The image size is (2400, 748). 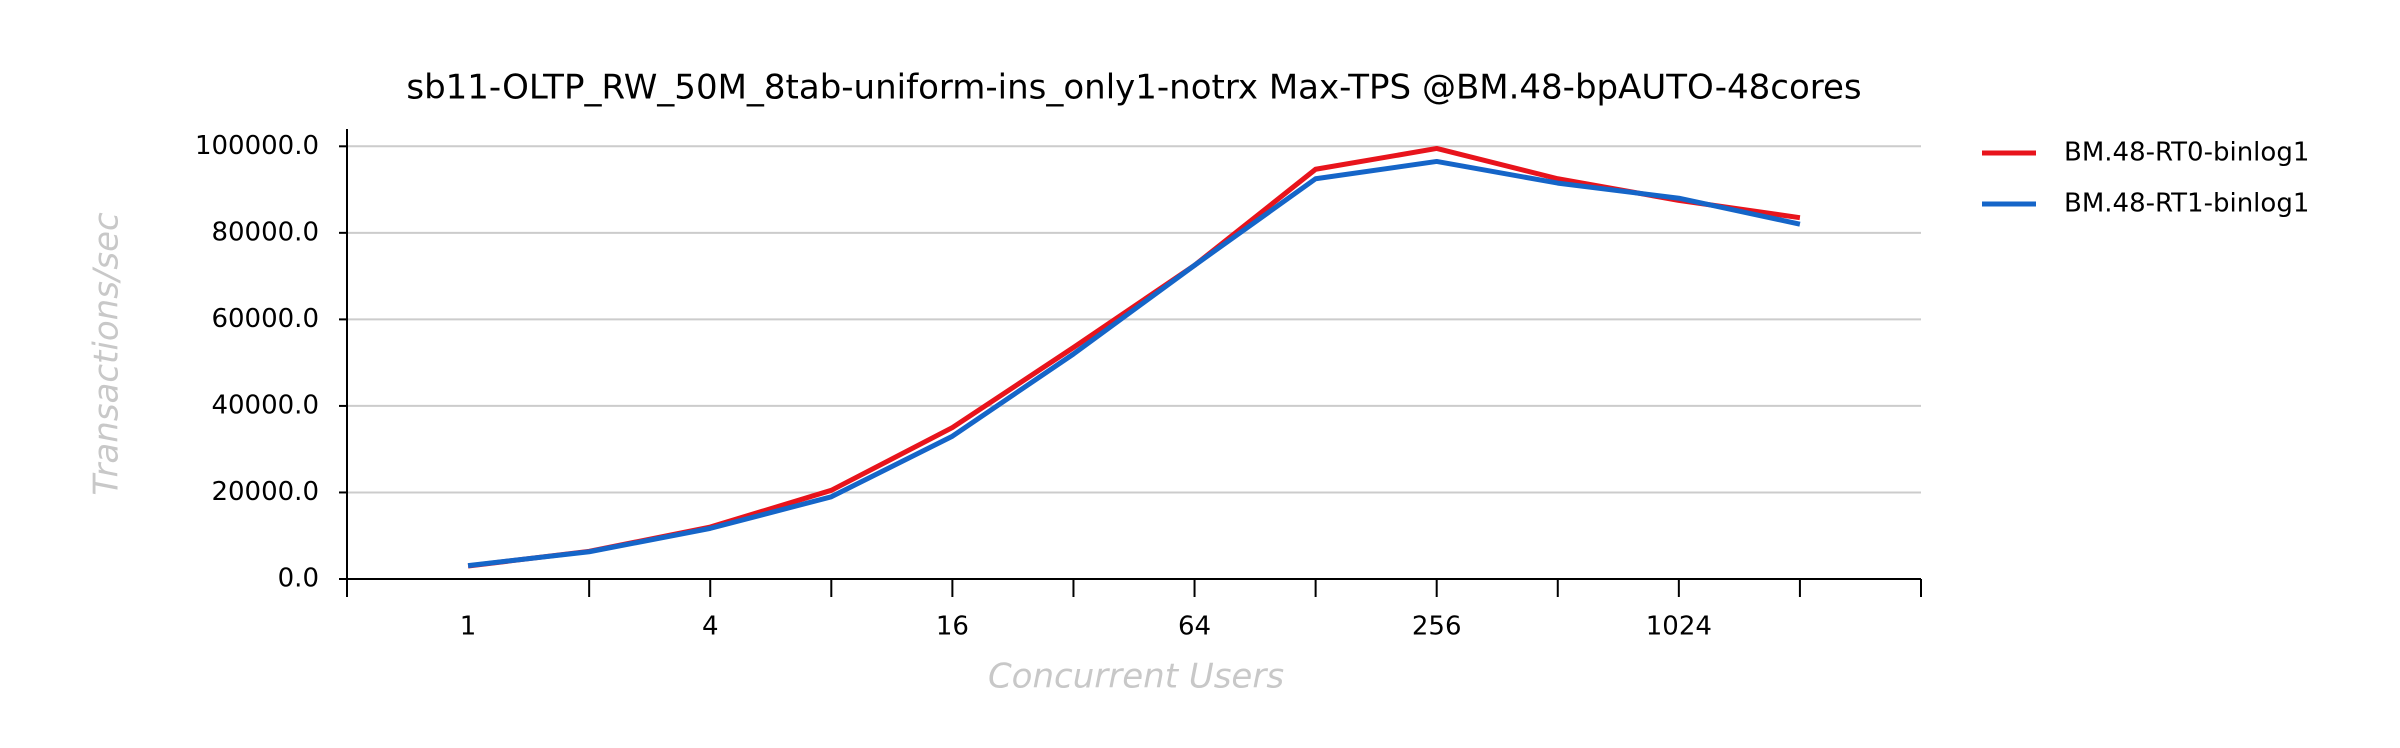 What do you see at coordinates (265, 319) in the screenshot?
I see `y-tick-label: 60000.0` at bounding box center [265, 319].